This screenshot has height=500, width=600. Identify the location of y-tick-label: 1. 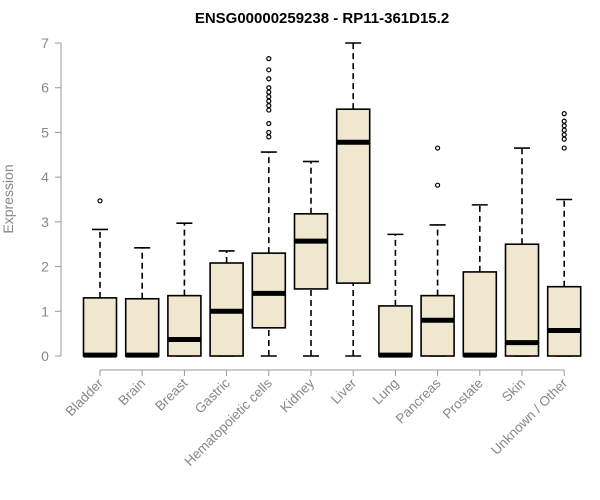
(45, 311).